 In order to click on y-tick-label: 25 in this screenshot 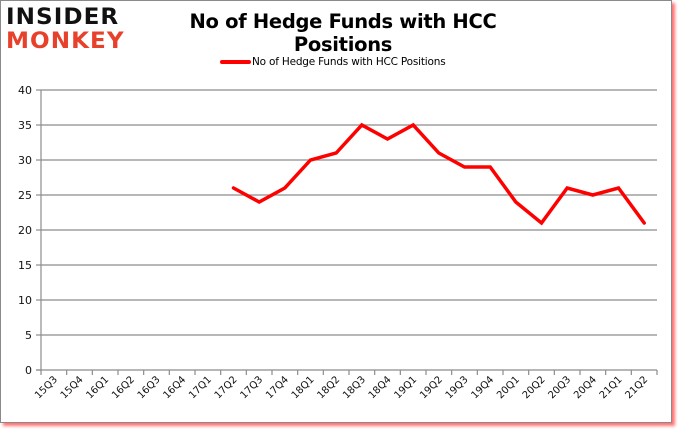, I will do `click(25, 195)`.